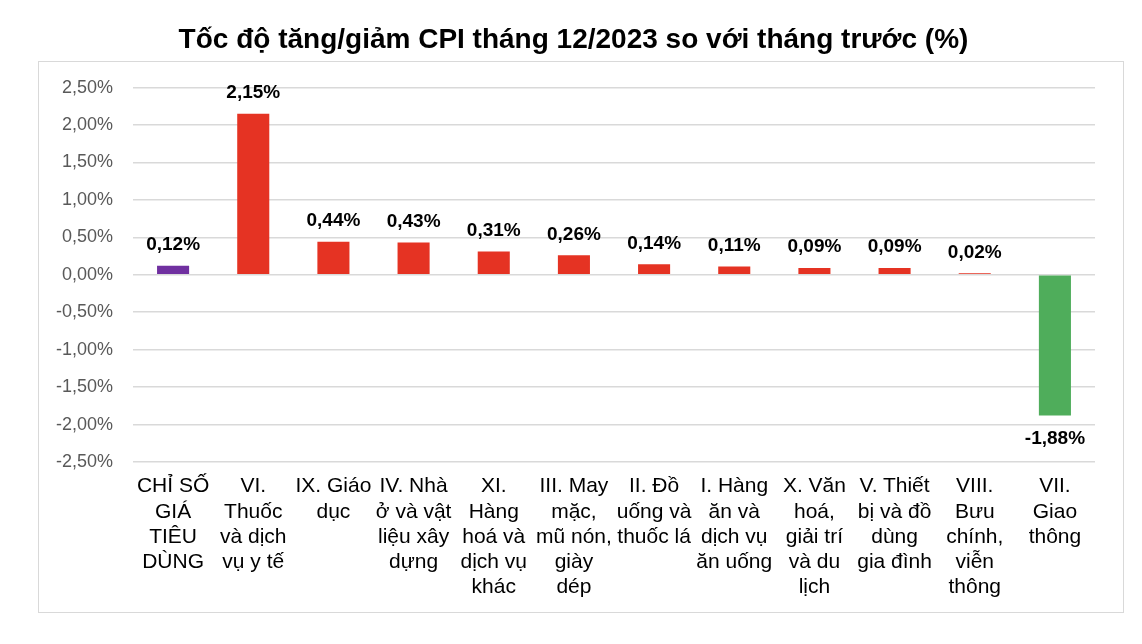 This screenshot has width=1142, height=644. I want to click on x-tick-label: VIII. Bưu chính, viễn thông, so click(975, 535).